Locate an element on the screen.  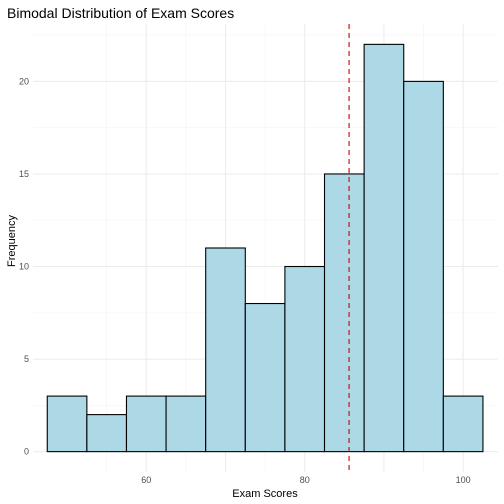
y-tick-label: 10 is located at coordinates (24, 267).